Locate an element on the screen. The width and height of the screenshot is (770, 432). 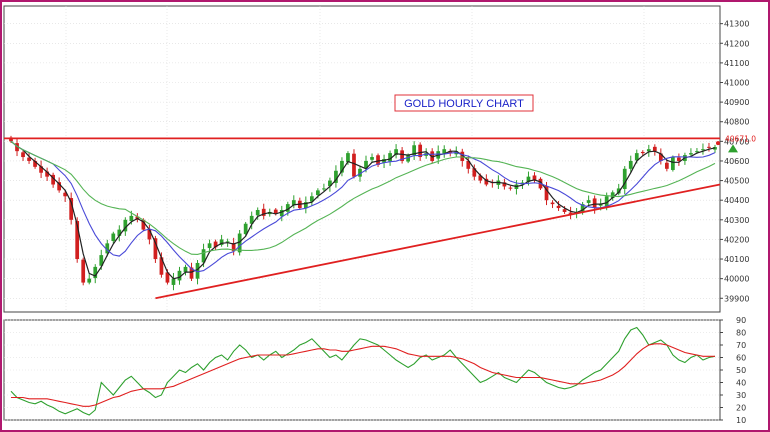
price-tick-label: 40300 is located at coordinates (736, 220).